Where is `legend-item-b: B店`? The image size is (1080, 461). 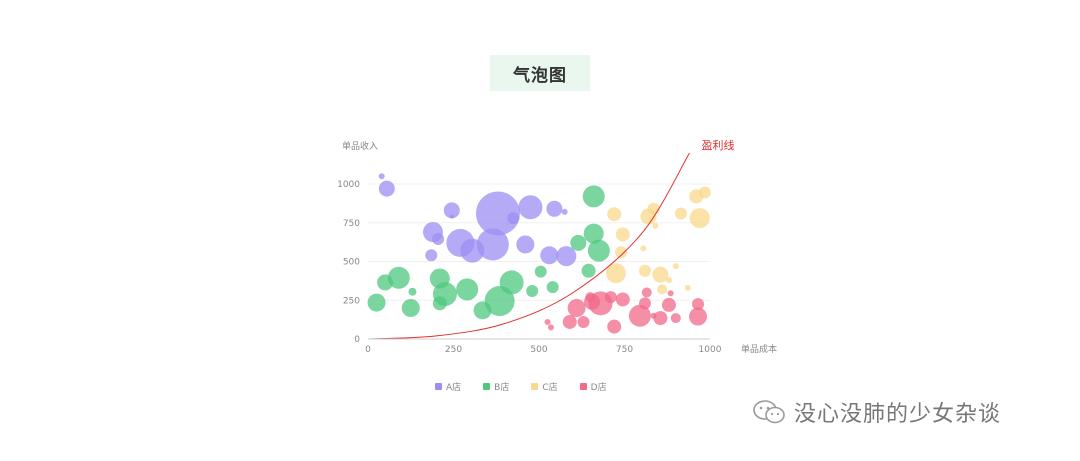 legend-item-b: B店 is located at coordinates (496, 386).